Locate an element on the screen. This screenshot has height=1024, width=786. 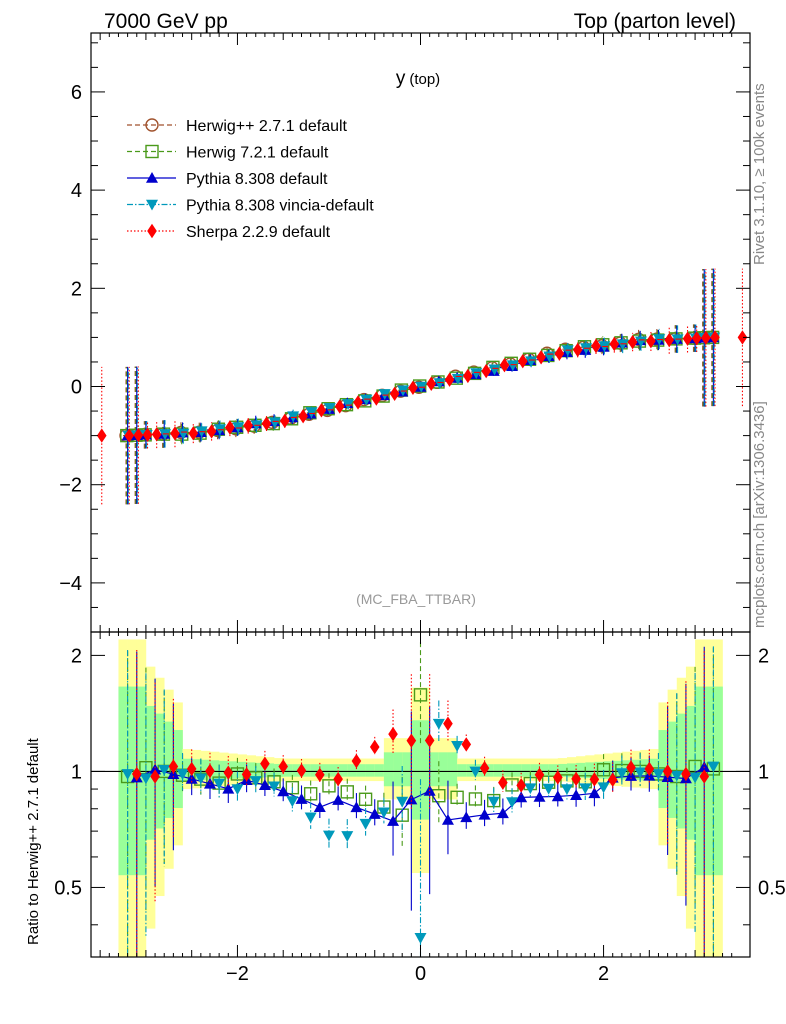
main-y-tick-label: 2 is located at coordinates (76, 289).